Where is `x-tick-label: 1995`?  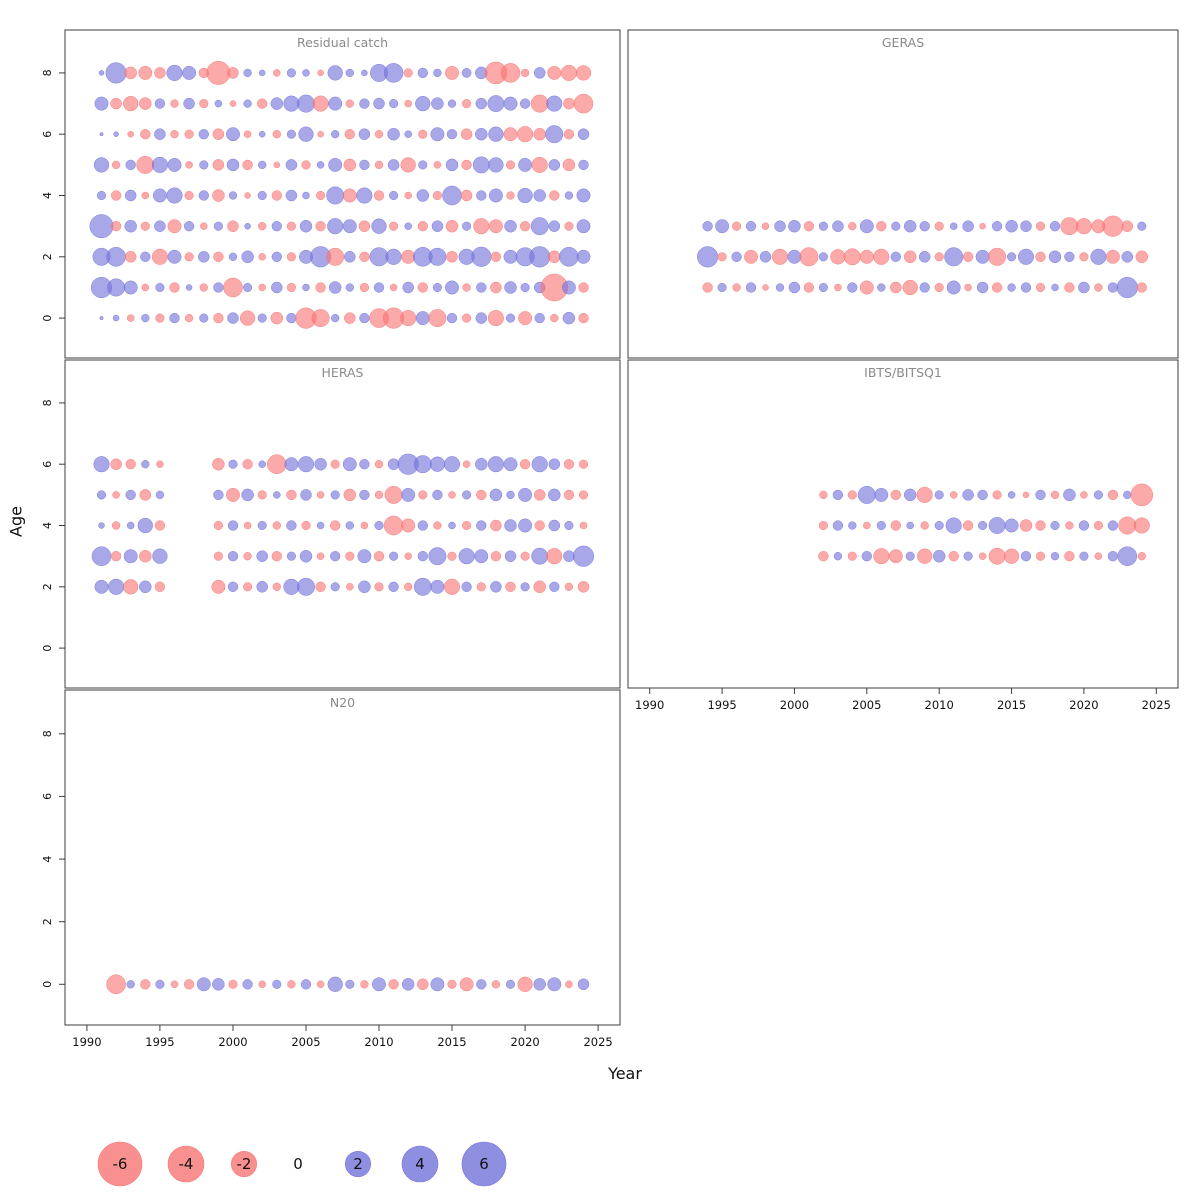
x-tick-label: 1995 is located at coordinates (721, 705).